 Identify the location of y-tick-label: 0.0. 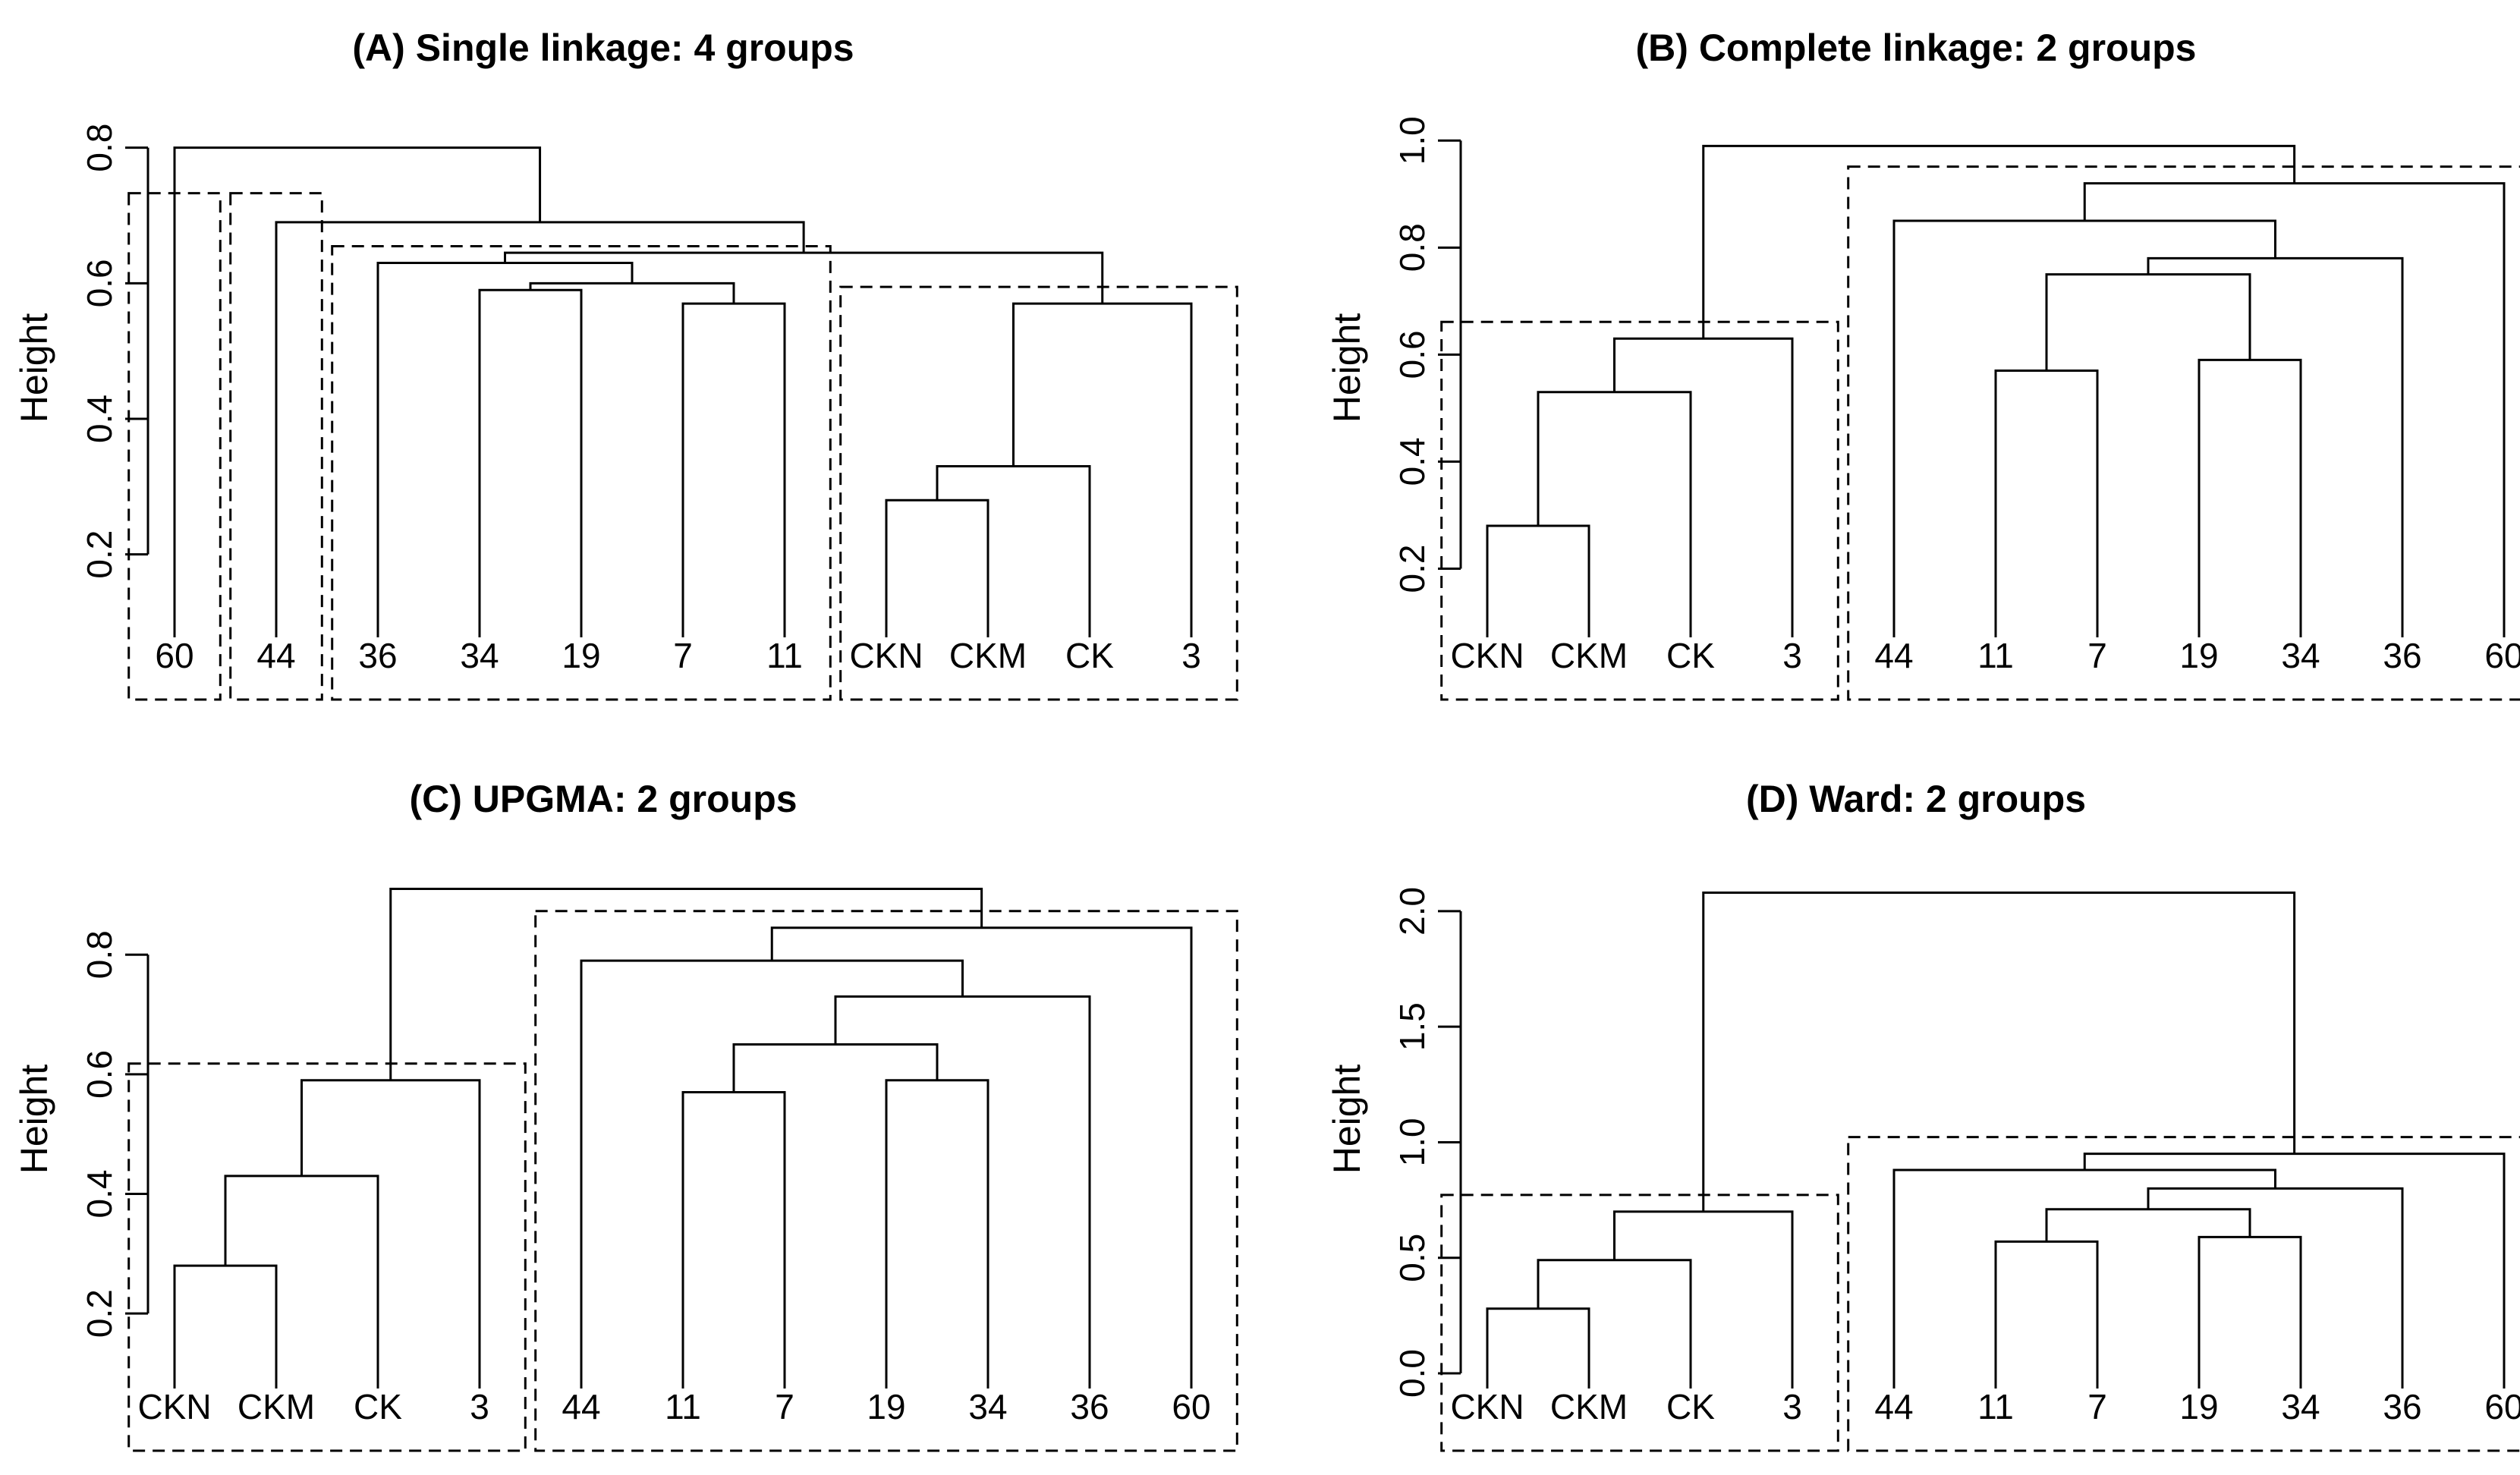
(1412, 1373).